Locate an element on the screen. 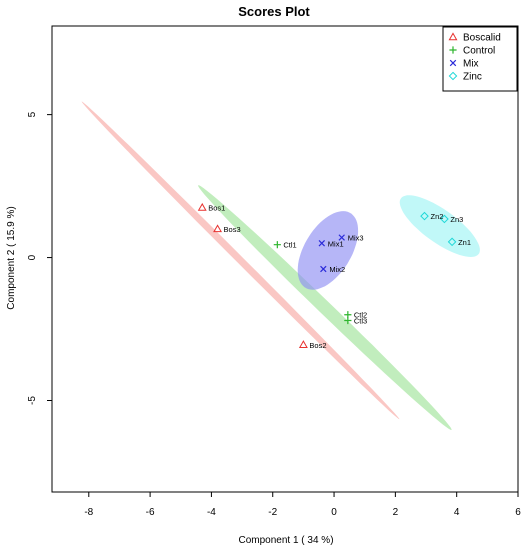  bos2-point is located at coordinates (303, 344).